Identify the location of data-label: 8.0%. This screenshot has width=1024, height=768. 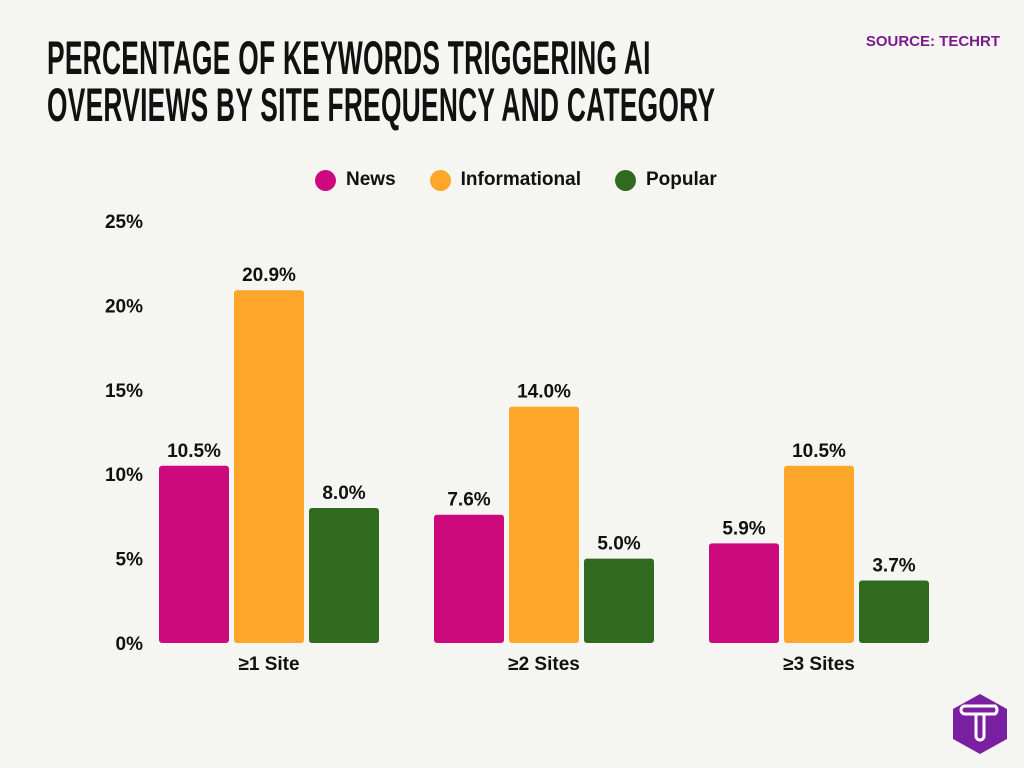
(343, 493).